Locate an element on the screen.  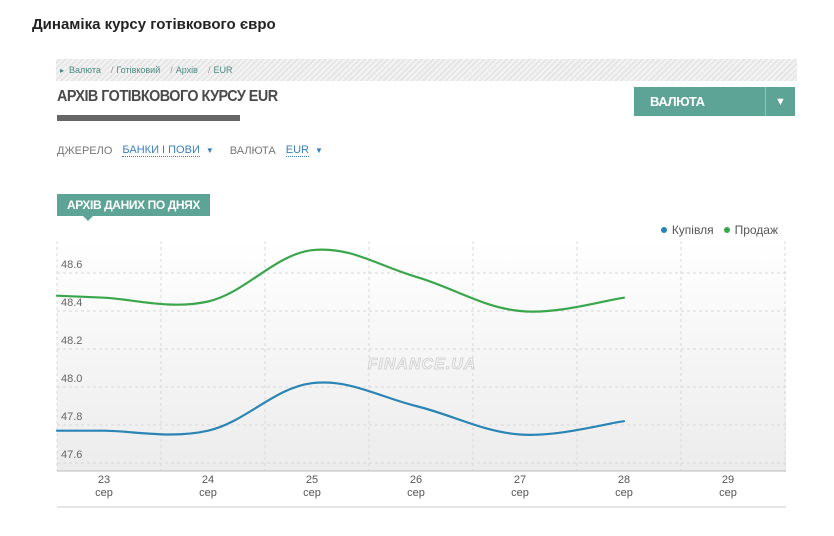
breadcrumb: ▸ Валюта / Готівковий / Архів / EUR is located at coordinates (426, 70).